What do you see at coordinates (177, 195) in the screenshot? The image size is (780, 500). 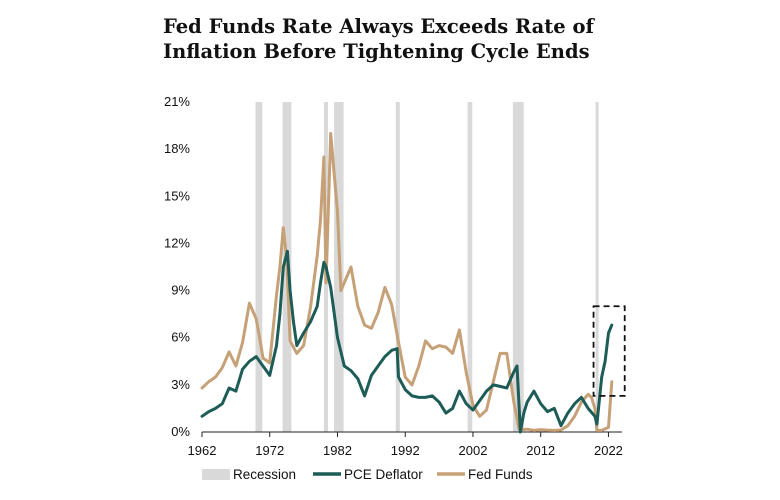 I see `y-tick-label: 15%` at bounding box center [177, 195].